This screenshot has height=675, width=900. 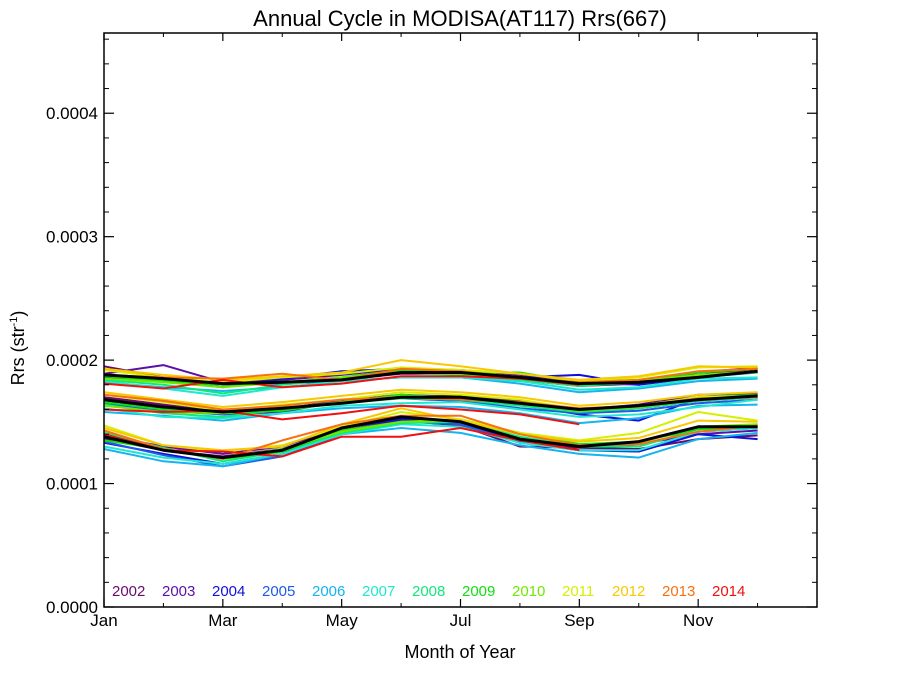 What do you see at coordinates (430, 398) in the screenshot?
I see `series-line-2012-middle` at bounding box center [430, 398].